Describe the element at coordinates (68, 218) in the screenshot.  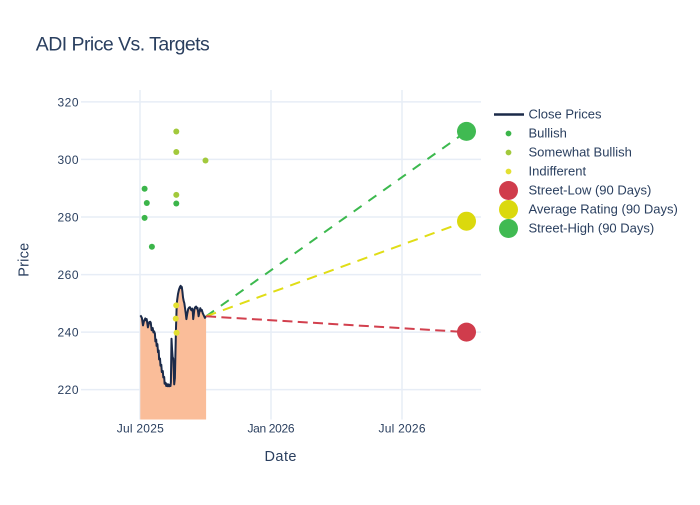
I see `svg-text: 280` at that location.